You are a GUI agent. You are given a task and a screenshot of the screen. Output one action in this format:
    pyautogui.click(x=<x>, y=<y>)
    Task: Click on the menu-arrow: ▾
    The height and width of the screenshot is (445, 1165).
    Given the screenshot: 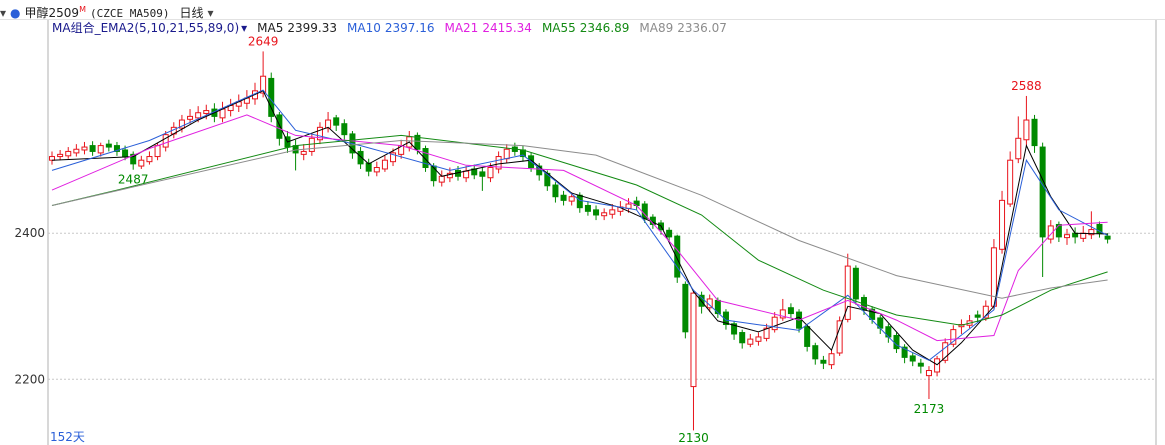 What is the action you would take?
    pyautogui.click(x=3, y=13)
    